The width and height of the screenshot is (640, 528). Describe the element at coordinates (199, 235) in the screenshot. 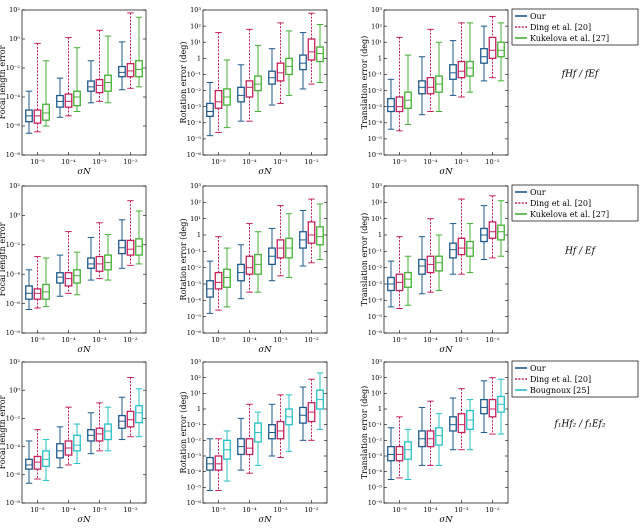

I see `chart-1-1-ytick-label: 1` at that location.